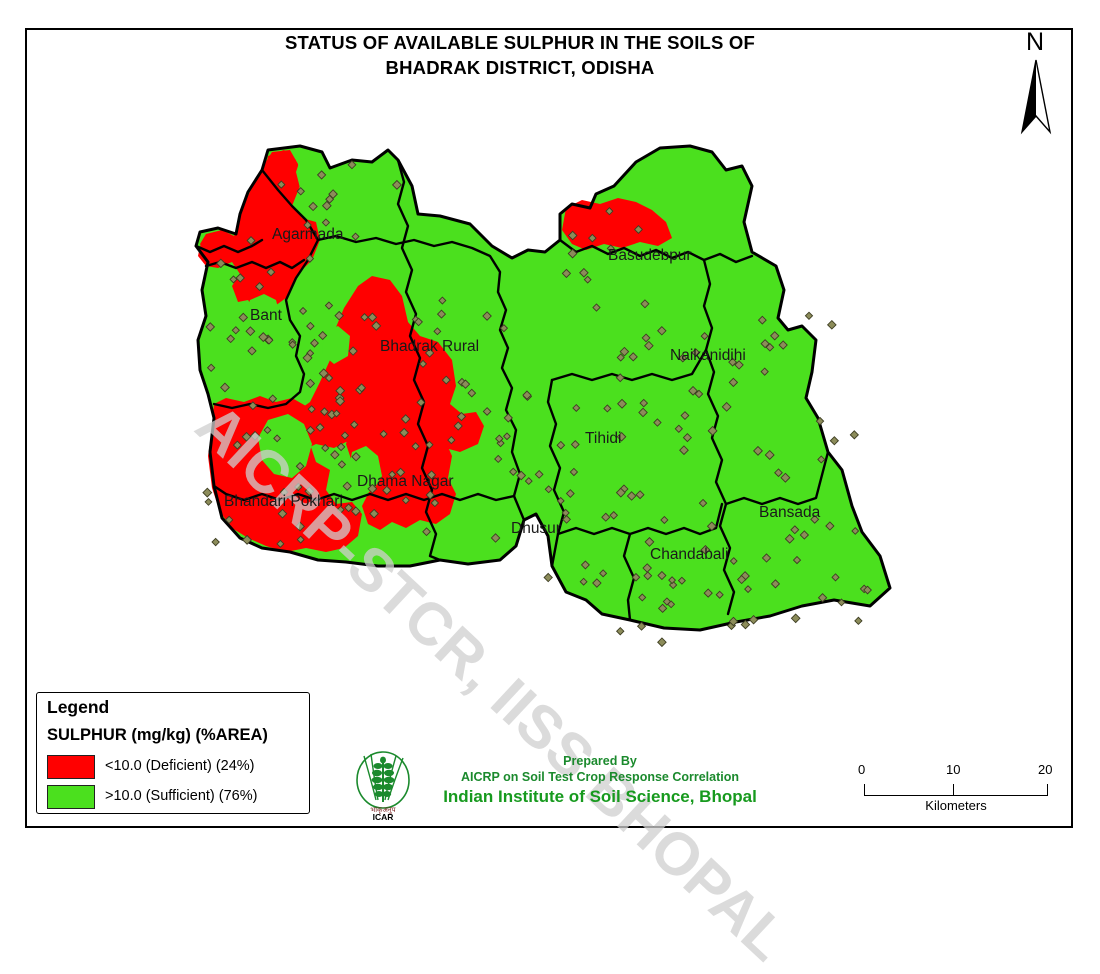 The width and height of the screenshot is (1100, 974). I want to click on north-arrow-icon, so click(1036, 97).